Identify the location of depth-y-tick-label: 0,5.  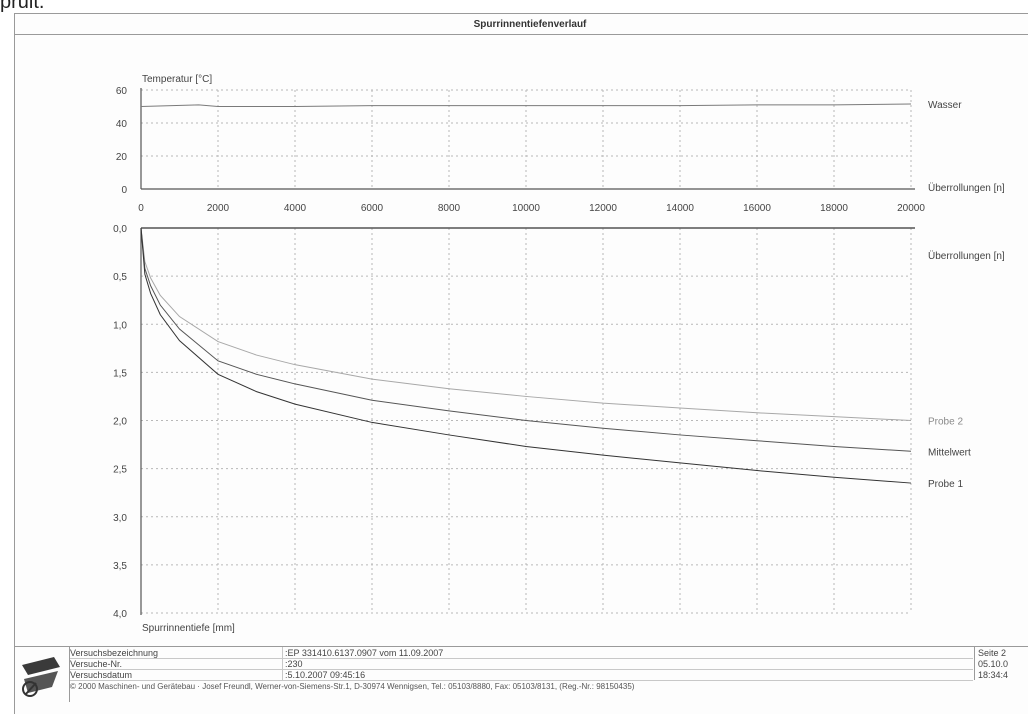
(120, 277).